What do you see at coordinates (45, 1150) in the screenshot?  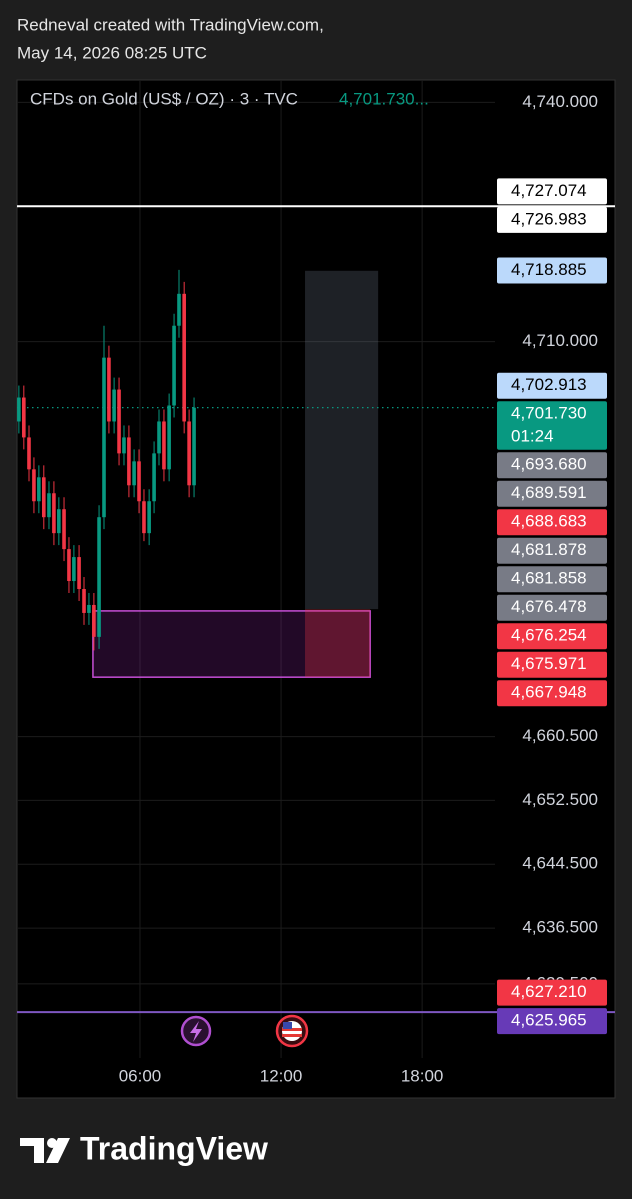 I see `footer-logo` at bounding box center [45, 1150].